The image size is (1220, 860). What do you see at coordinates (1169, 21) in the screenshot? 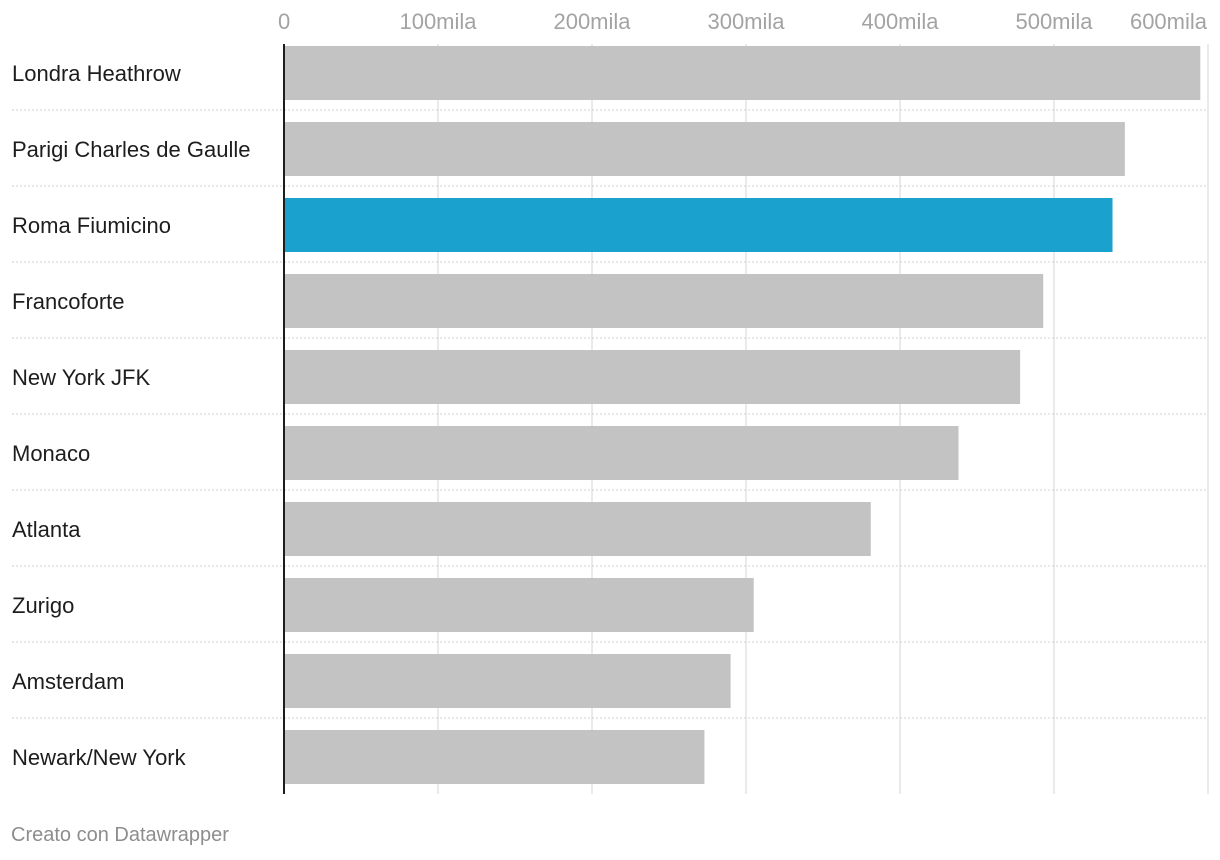
I see `x-tick-label: 600mila` at bounding box center [1169, 21].